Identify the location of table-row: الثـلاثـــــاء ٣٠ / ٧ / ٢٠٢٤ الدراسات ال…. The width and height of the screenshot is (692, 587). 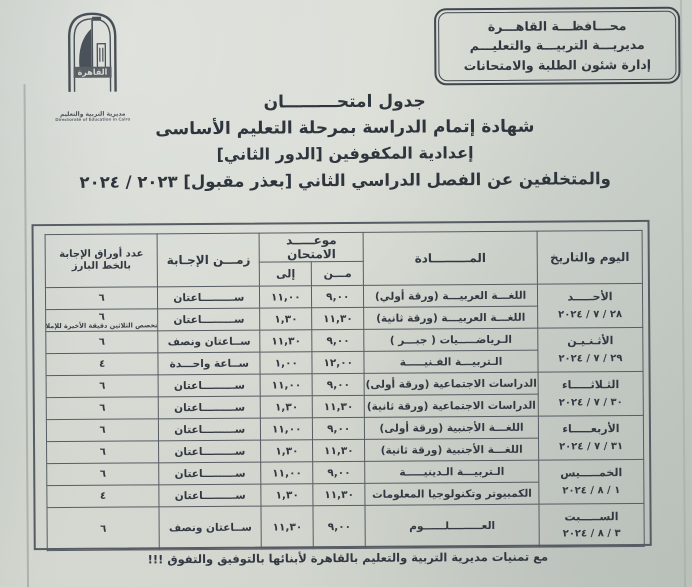
(345, 394).